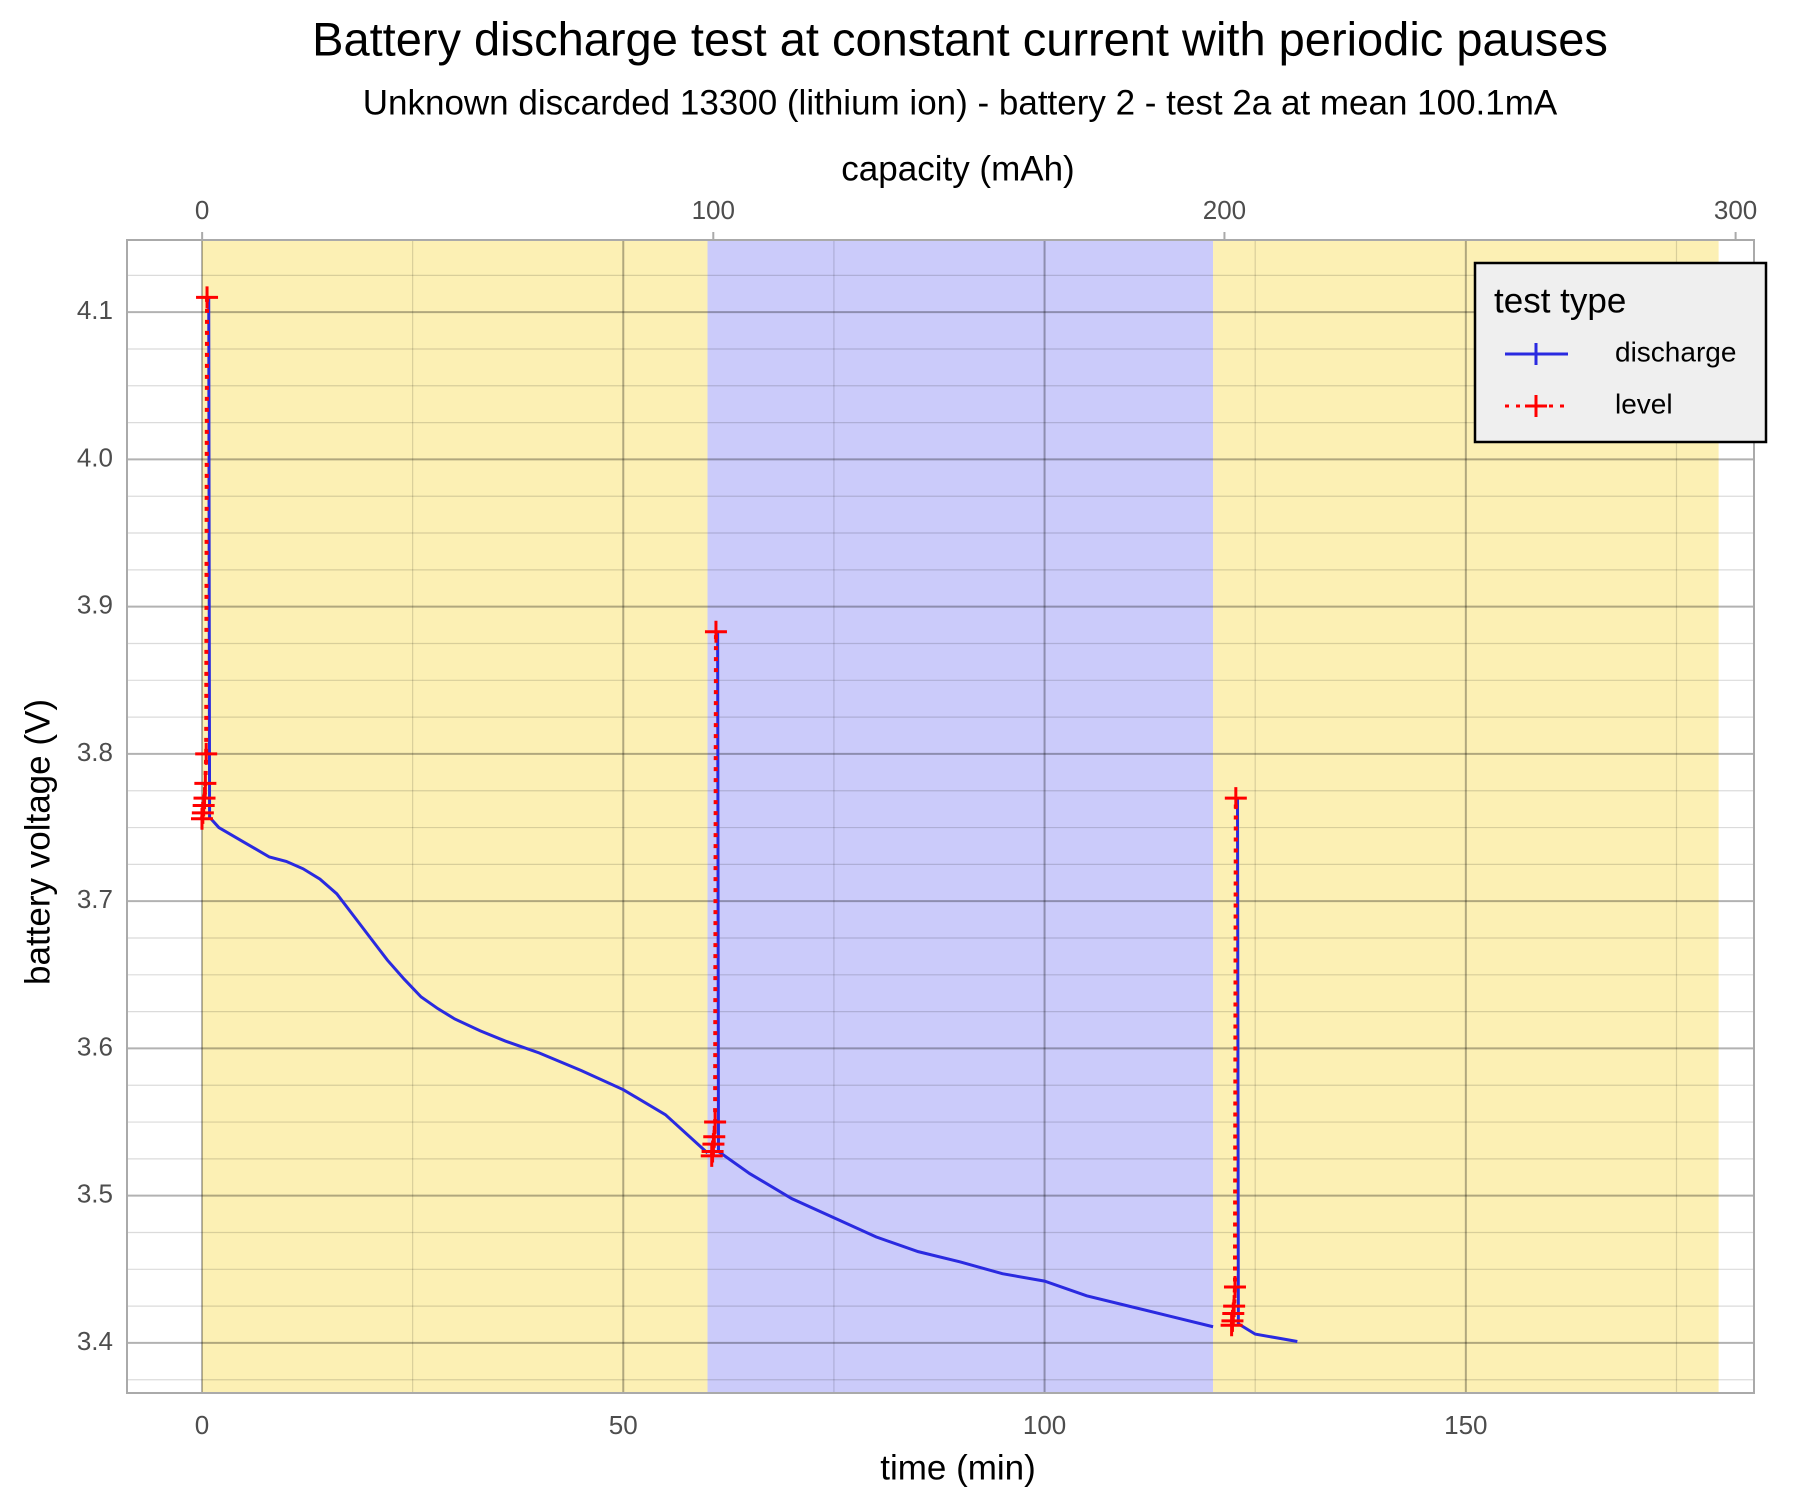 Image resolution: width=1800 pixels, height=1500 pixels. Describe the element at coordinates (95, 899) in the screenshot. I see `y-tick-label: 3.7` at that location.